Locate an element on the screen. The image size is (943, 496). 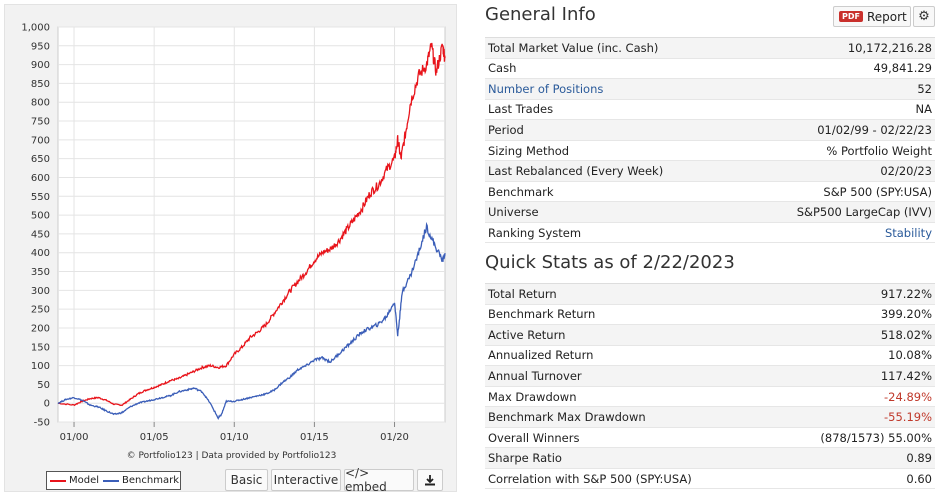
y-tick-label: 400 is located at coordinates (40, 253).